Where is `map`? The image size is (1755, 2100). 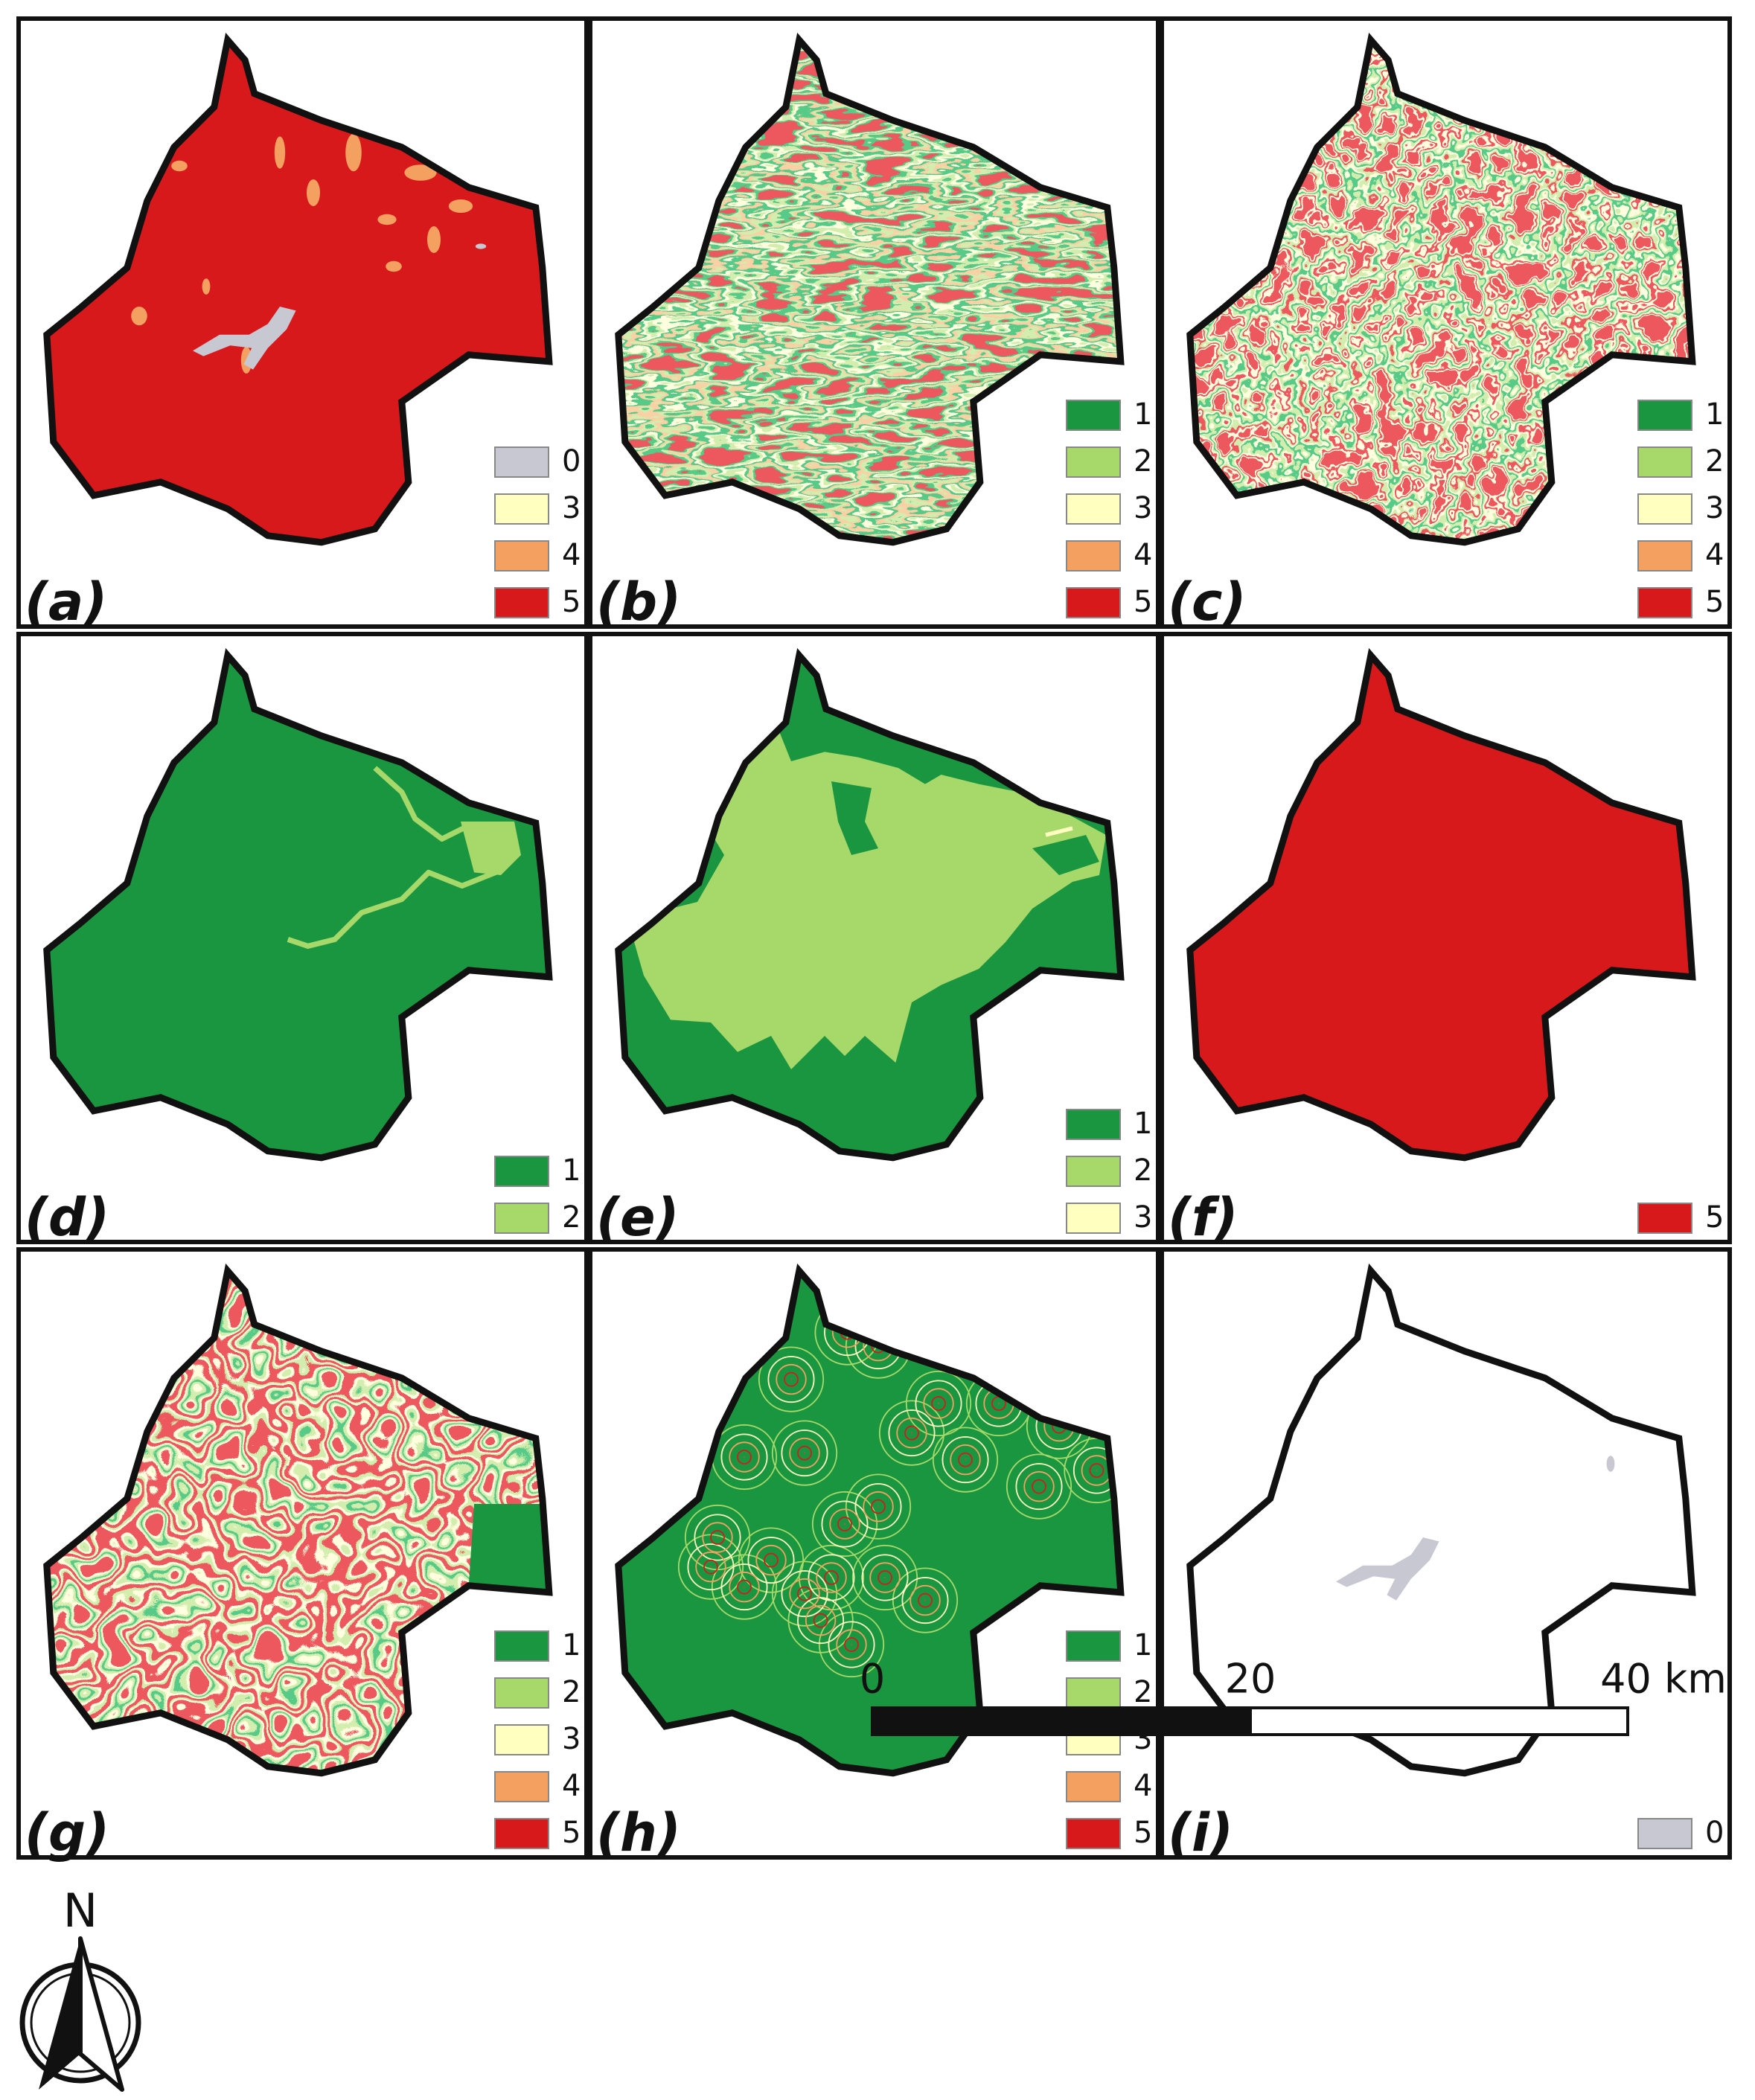
map is located at coordinates (1441, 1522).